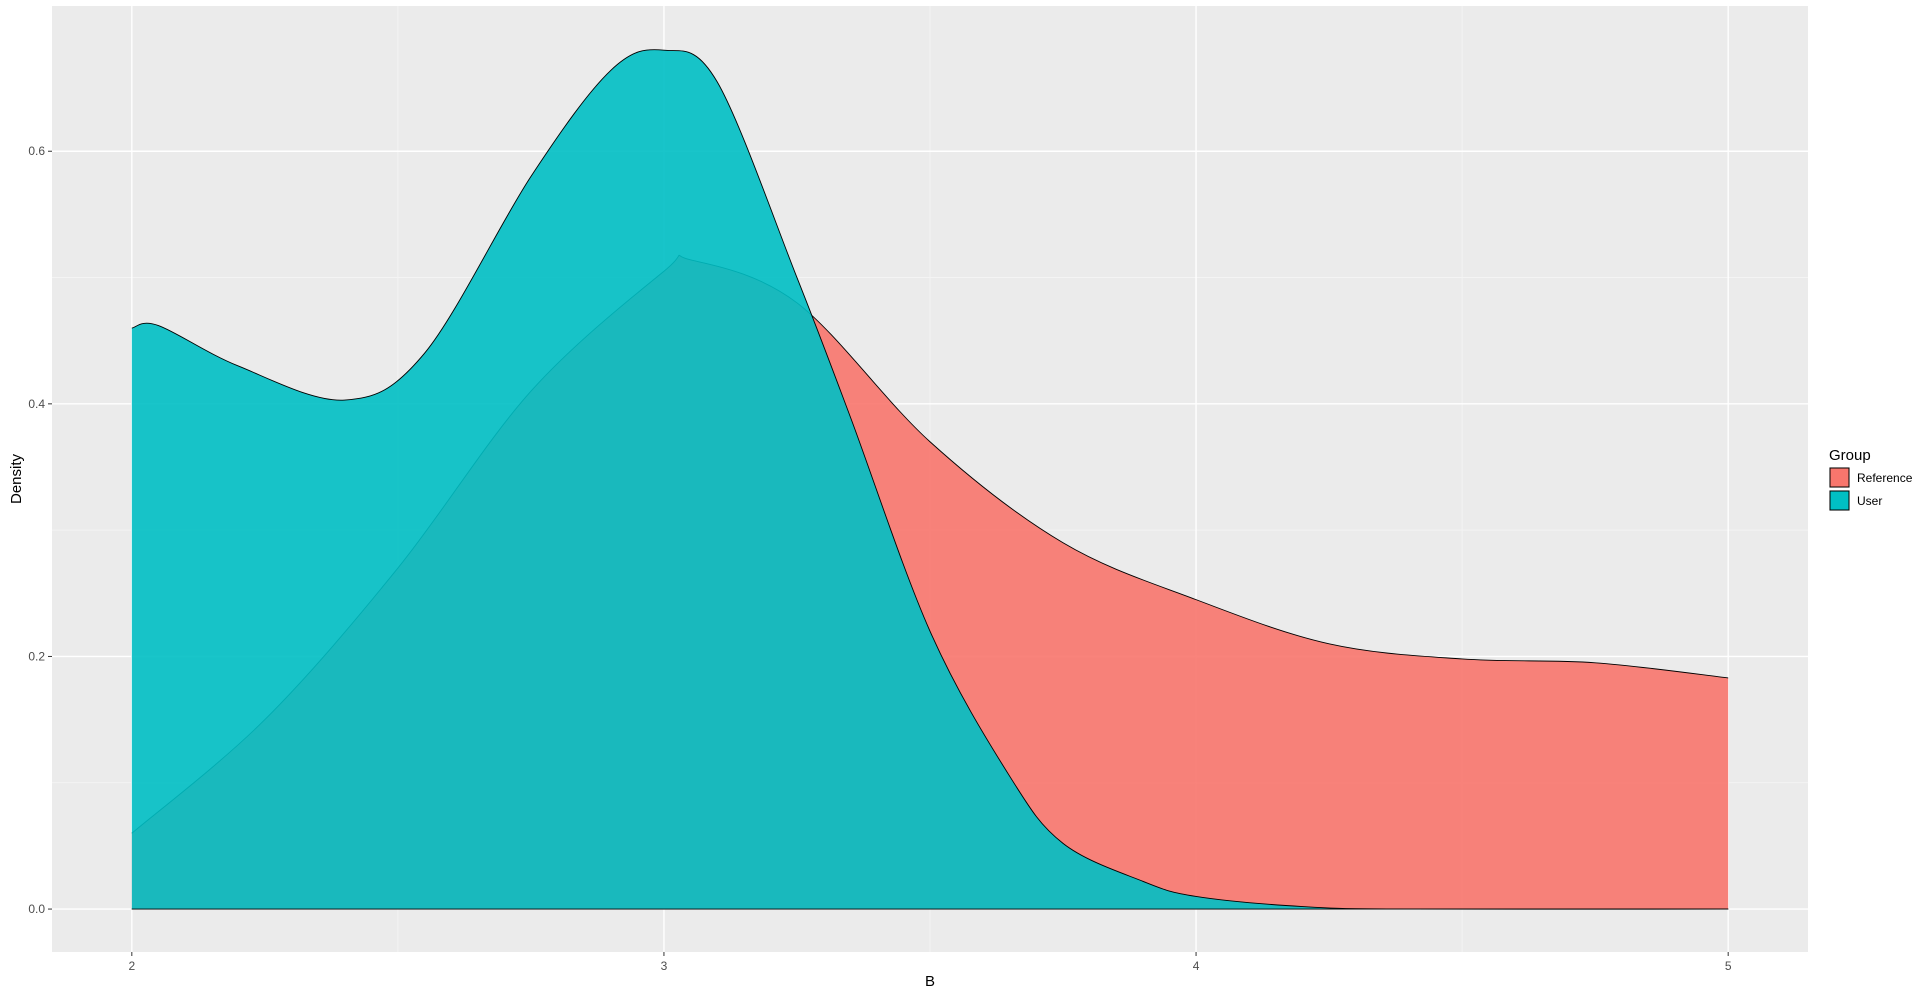  What do you see at coordinates (1839, 477) in the screenshot?
I see `legend-swatch-reference` at bounding box center [1839, 477].